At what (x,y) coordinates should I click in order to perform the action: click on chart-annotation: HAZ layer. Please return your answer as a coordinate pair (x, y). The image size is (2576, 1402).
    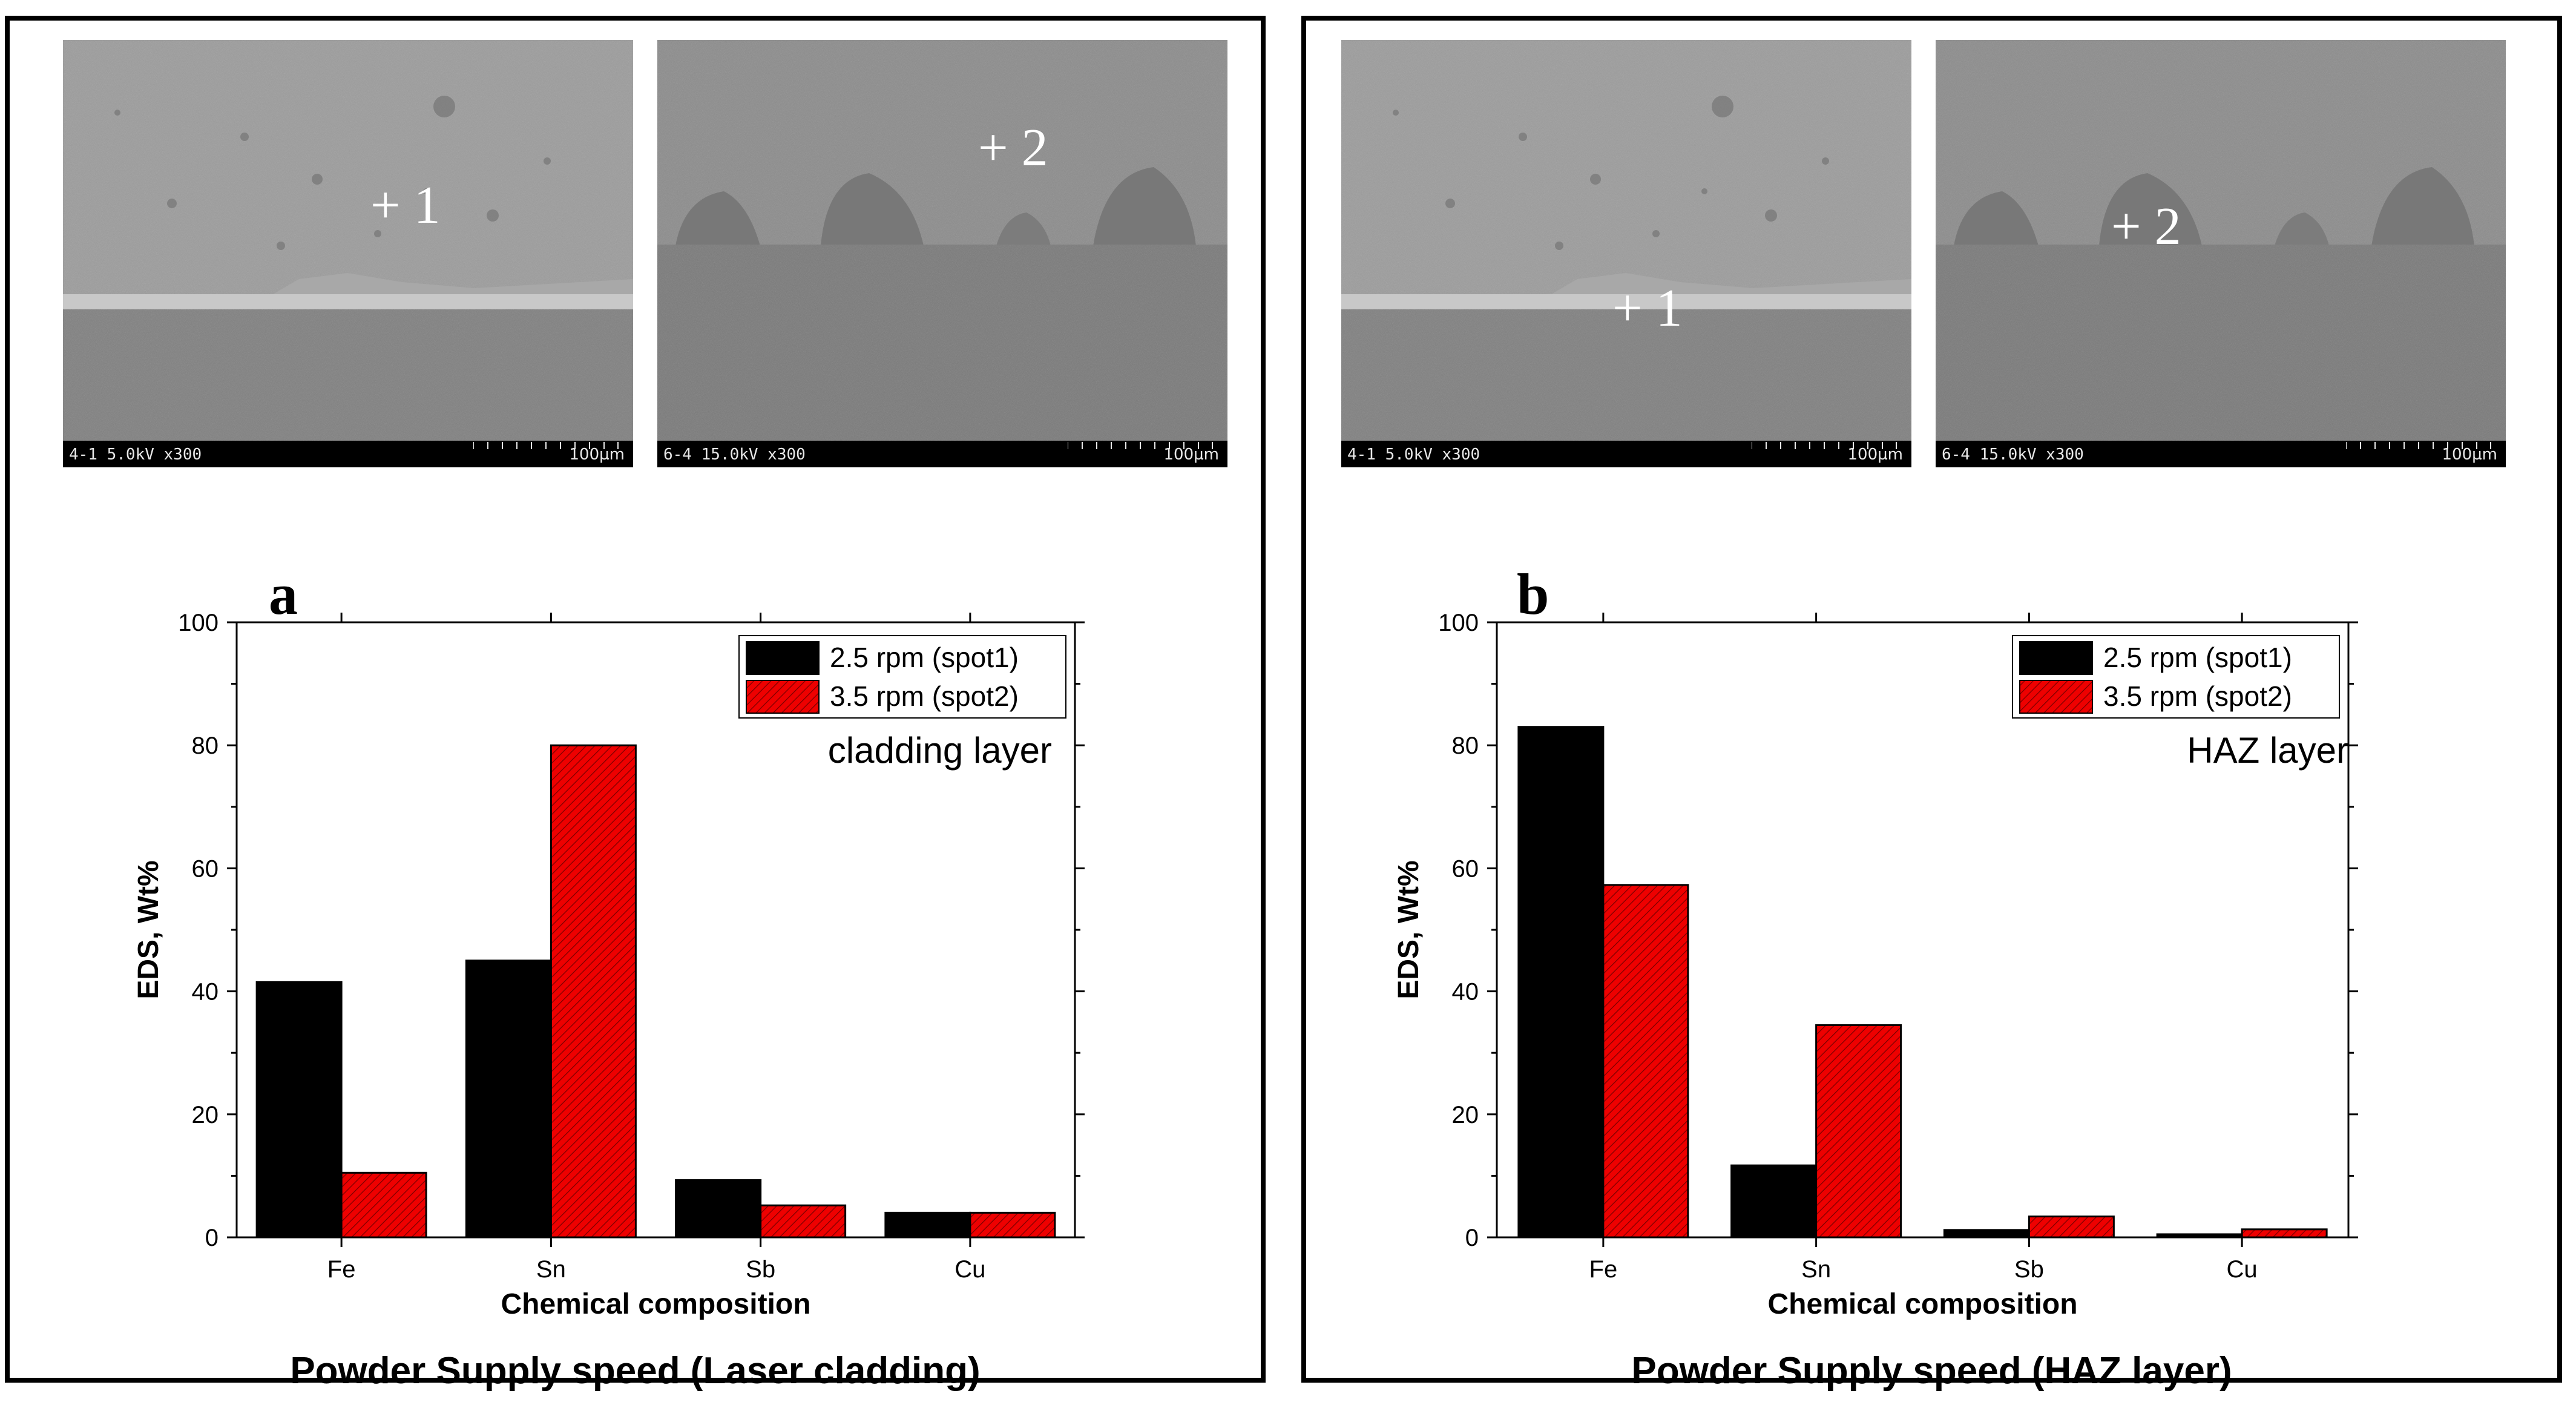
    Looking at the image, I should click on (2267, 750).